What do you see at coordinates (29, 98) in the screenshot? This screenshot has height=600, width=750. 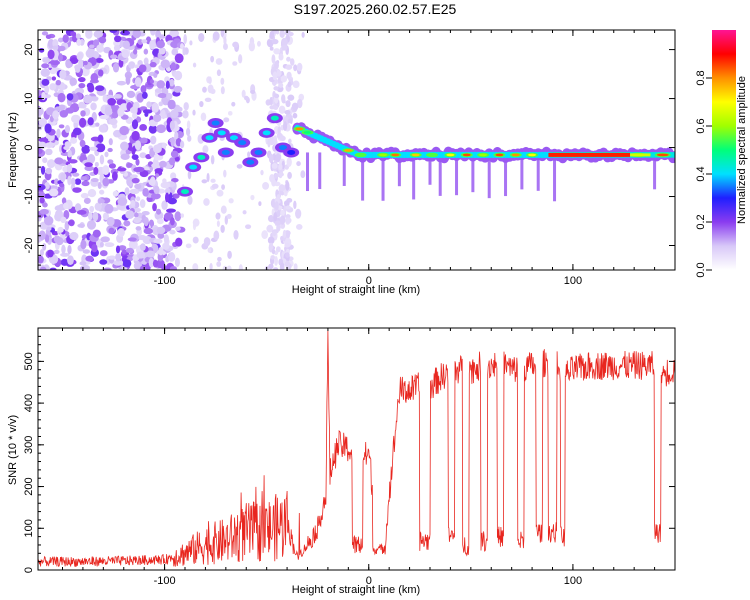 I see `spectrogram-y-tick-label: 10` at bounding box center [29, 98].